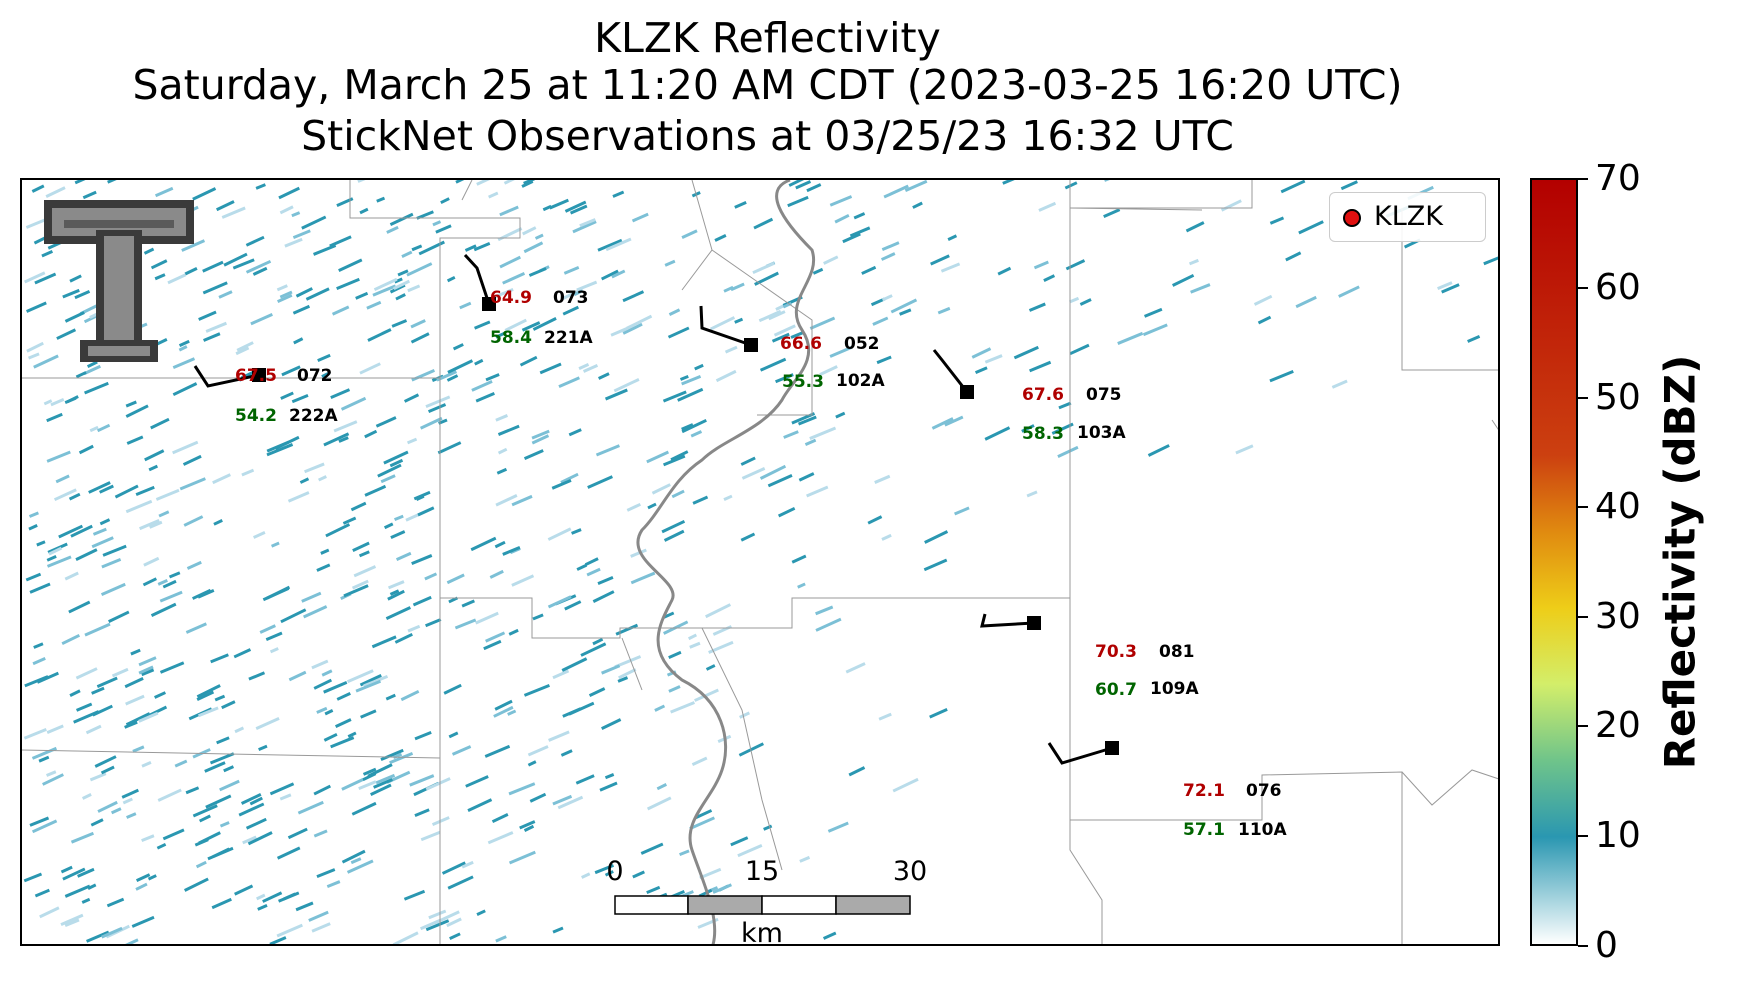  I want to click on station-temp: 67.5, so click(256, 376).